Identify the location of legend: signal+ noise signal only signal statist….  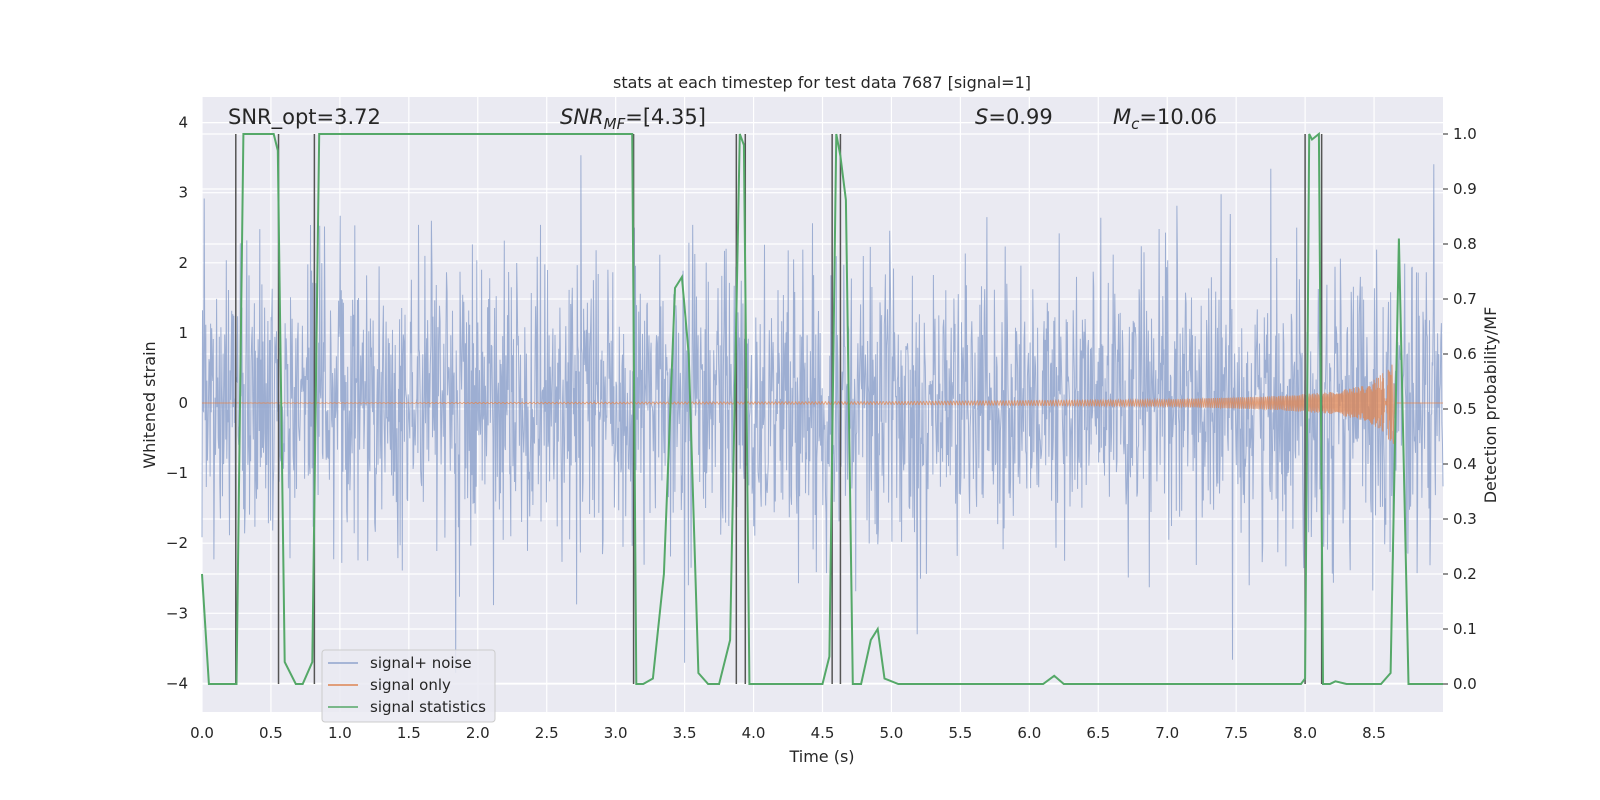
(408, 686).